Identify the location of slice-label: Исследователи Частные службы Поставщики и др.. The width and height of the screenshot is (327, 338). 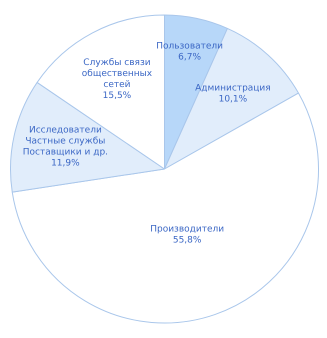
(65, 141).